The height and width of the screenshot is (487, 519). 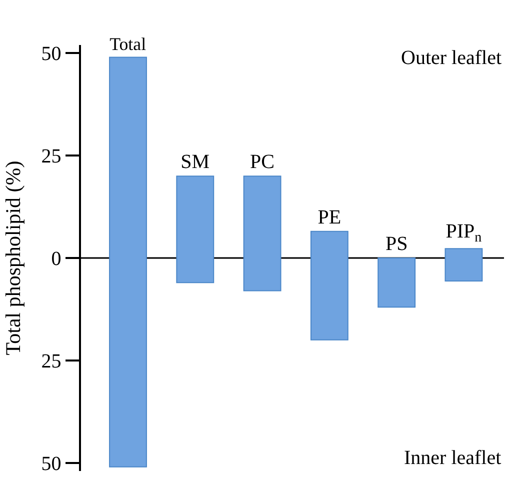 I want to click on x-tick-label: SM, so click(x=195, y=162).